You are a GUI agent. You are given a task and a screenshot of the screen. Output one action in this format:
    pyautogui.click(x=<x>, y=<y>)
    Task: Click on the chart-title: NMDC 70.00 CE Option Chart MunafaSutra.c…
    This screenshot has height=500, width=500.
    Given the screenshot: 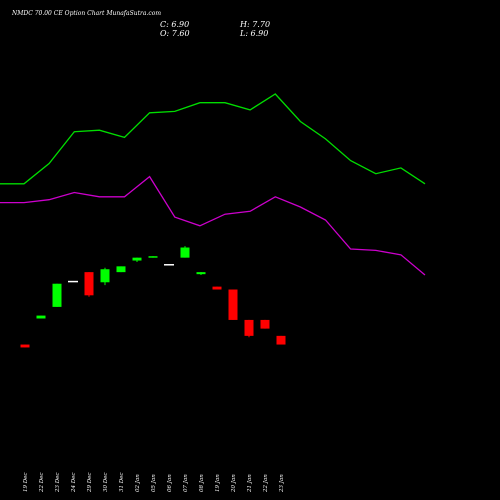 What is the action you would take?
    pyautogui.click(x=87, y=13)
    